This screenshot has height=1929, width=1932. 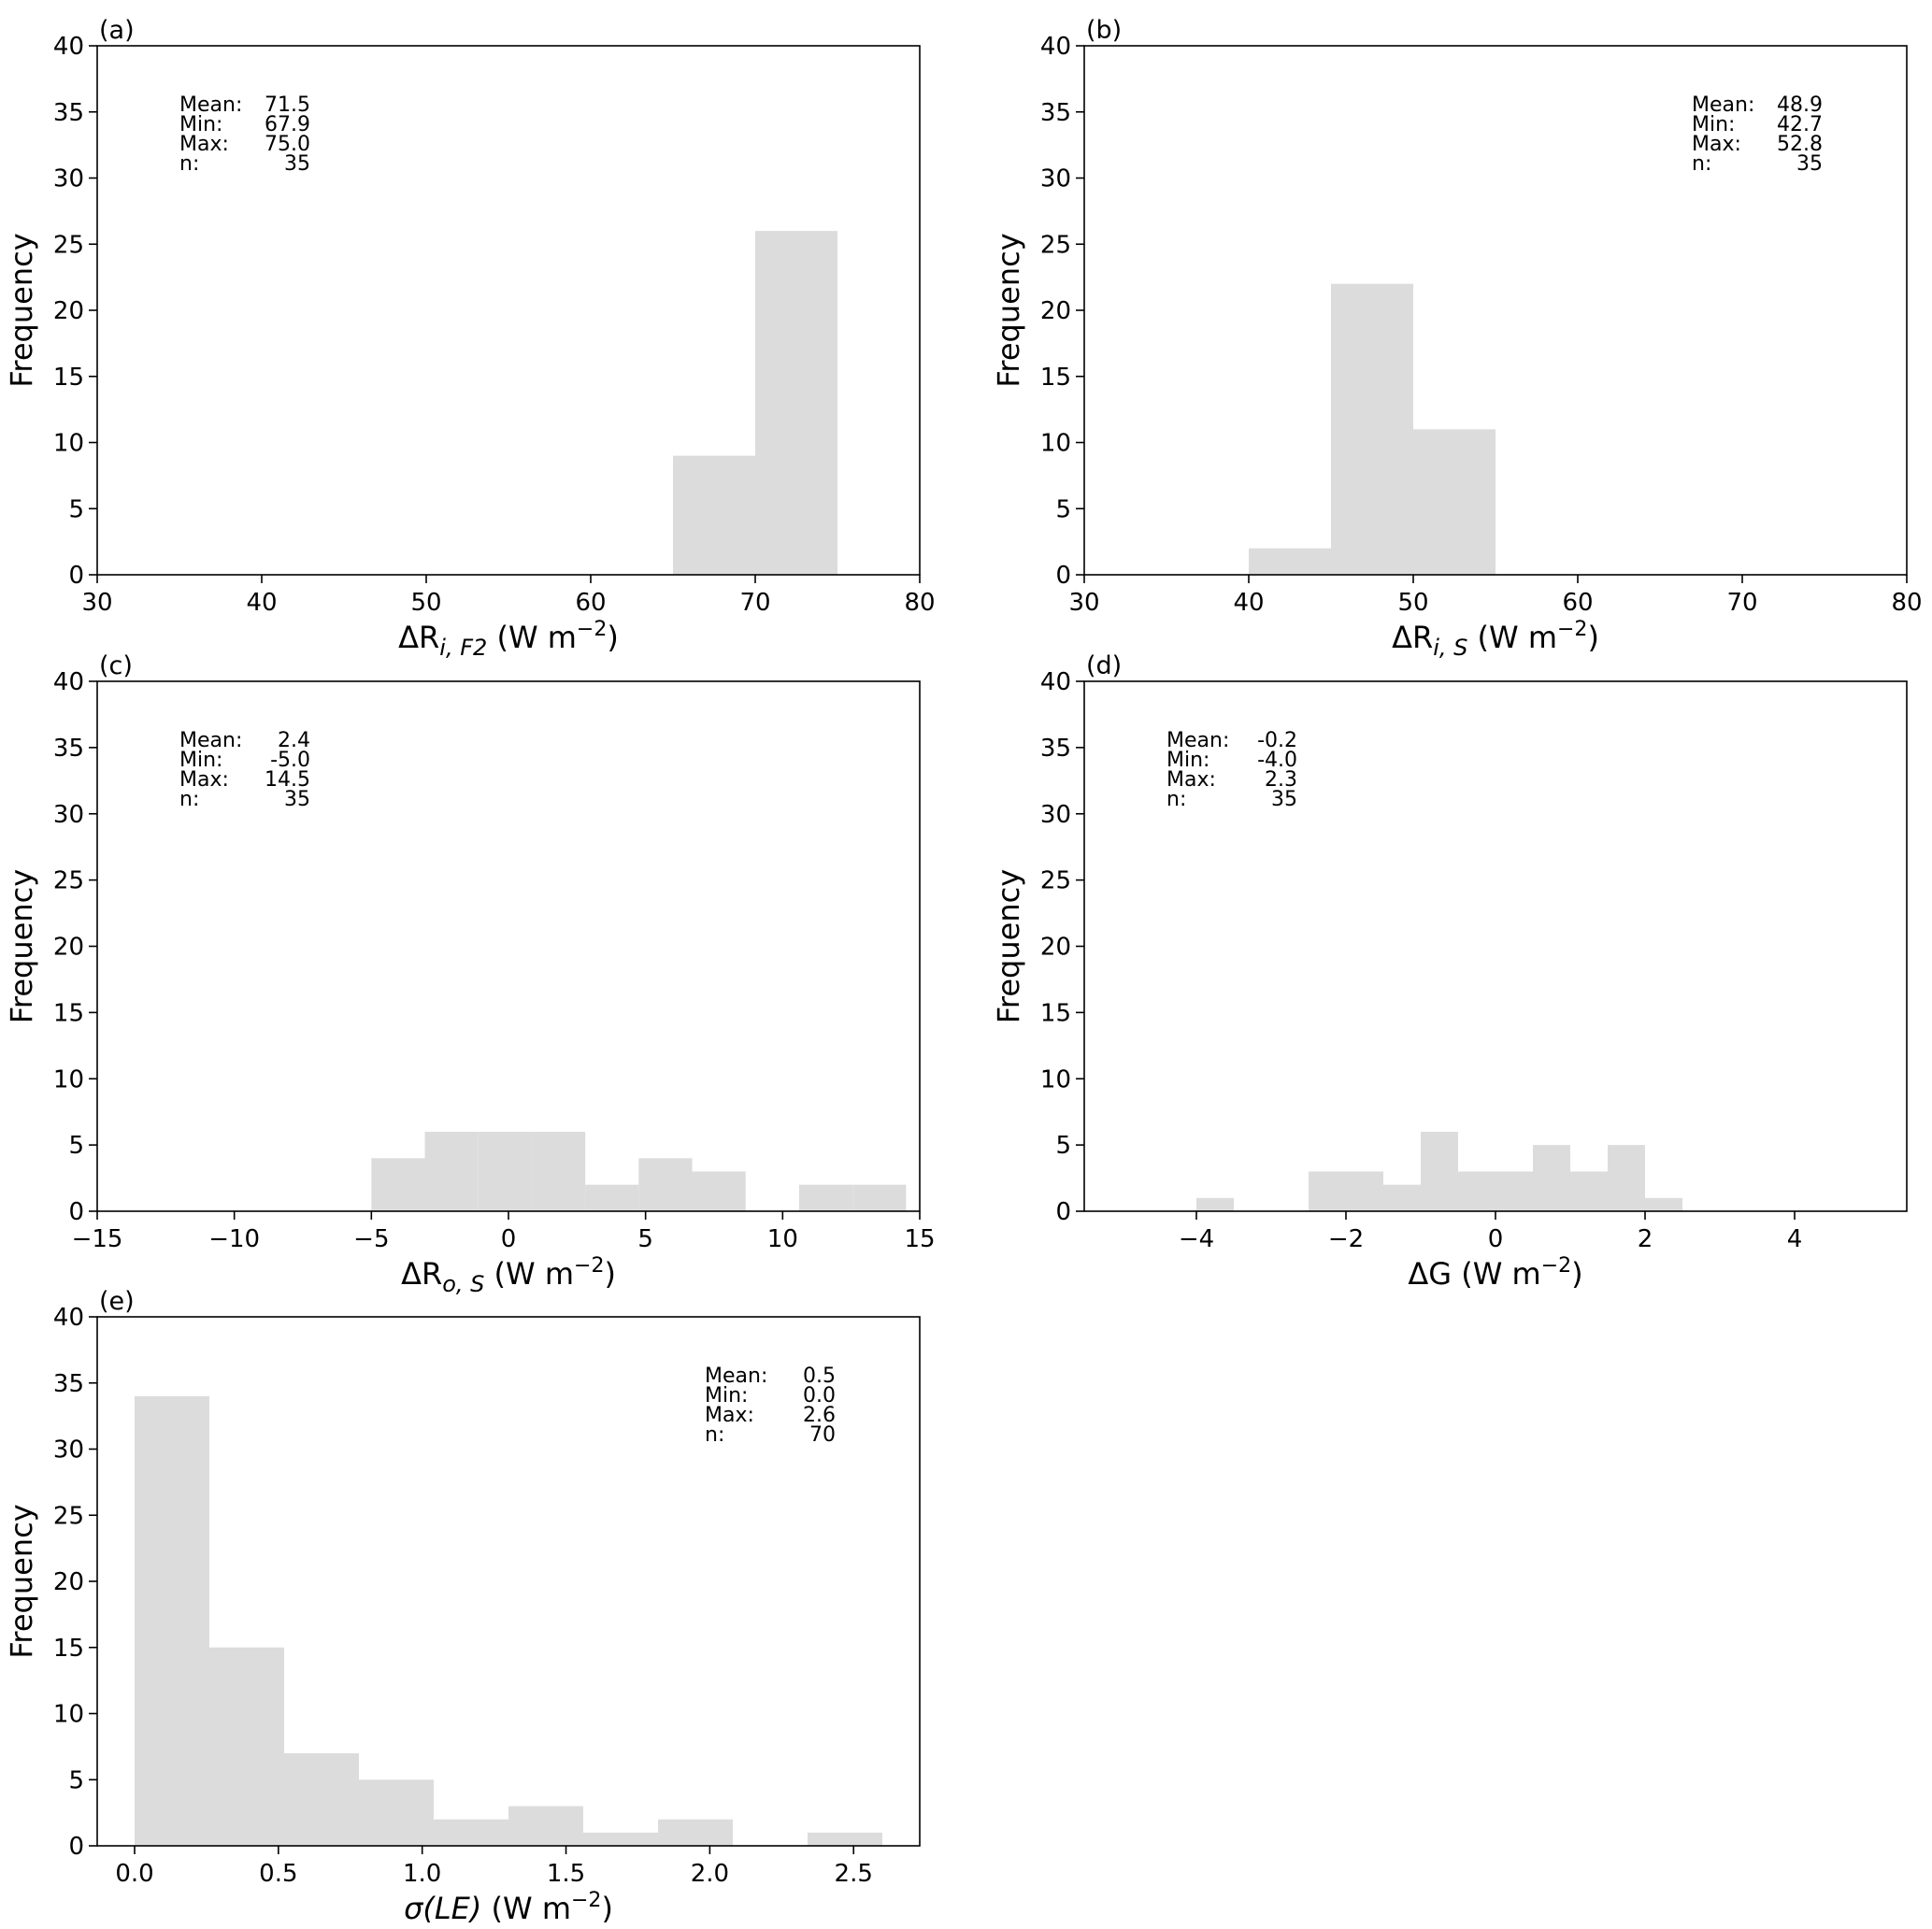 What do you see at coordinates (782, 1239) in the screenshot?
I see `x-tick-label: 10` at bounding box center [782, 1239].